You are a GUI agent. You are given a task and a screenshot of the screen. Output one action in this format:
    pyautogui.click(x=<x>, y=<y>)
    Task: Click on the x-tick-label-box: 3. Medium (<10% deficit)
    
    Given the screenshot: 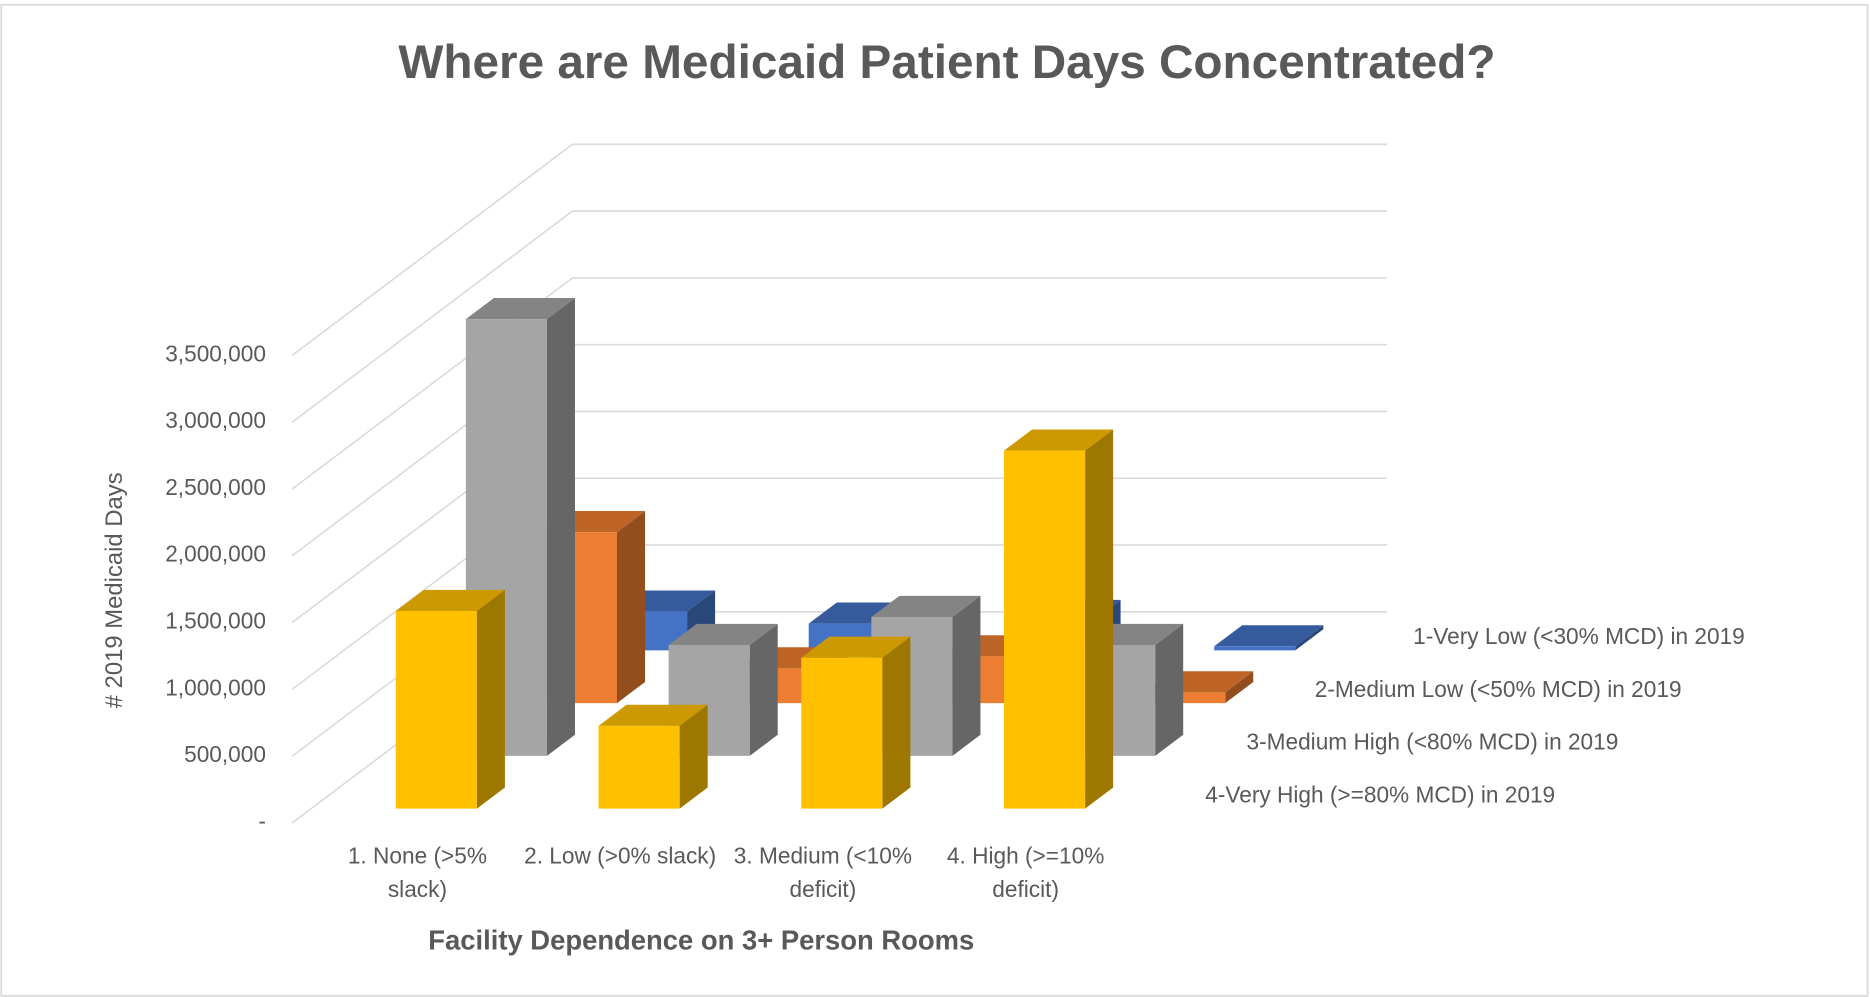 What is the action you would take?
    pyautogui.click(x=823, y=873)
    